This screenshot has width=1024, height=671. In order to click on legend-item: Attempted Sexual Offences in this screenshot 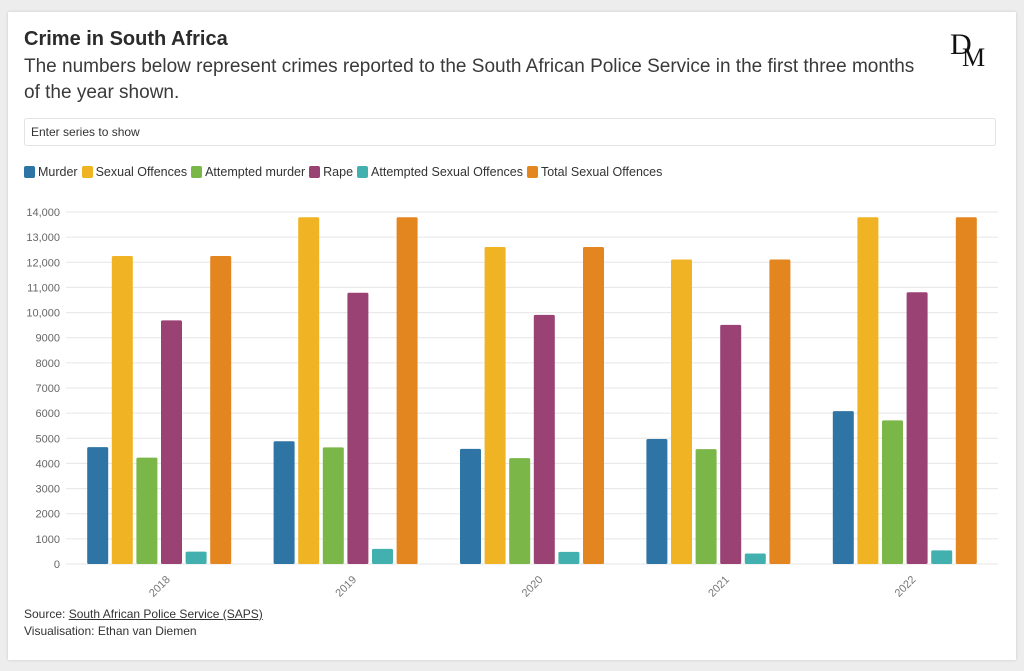, I will do `click(440, 172)`.